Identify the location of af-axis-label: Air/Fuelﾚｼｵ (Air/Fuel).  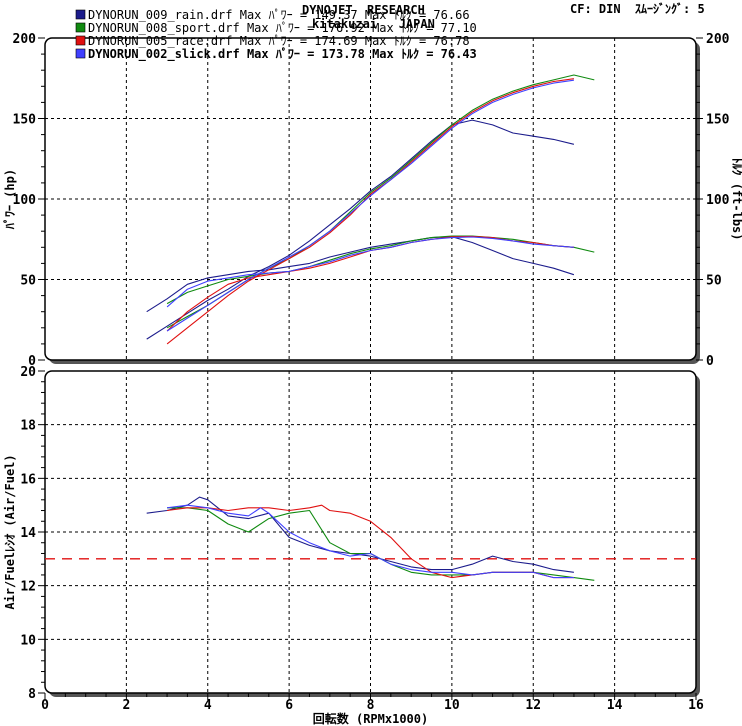
(10, 531).